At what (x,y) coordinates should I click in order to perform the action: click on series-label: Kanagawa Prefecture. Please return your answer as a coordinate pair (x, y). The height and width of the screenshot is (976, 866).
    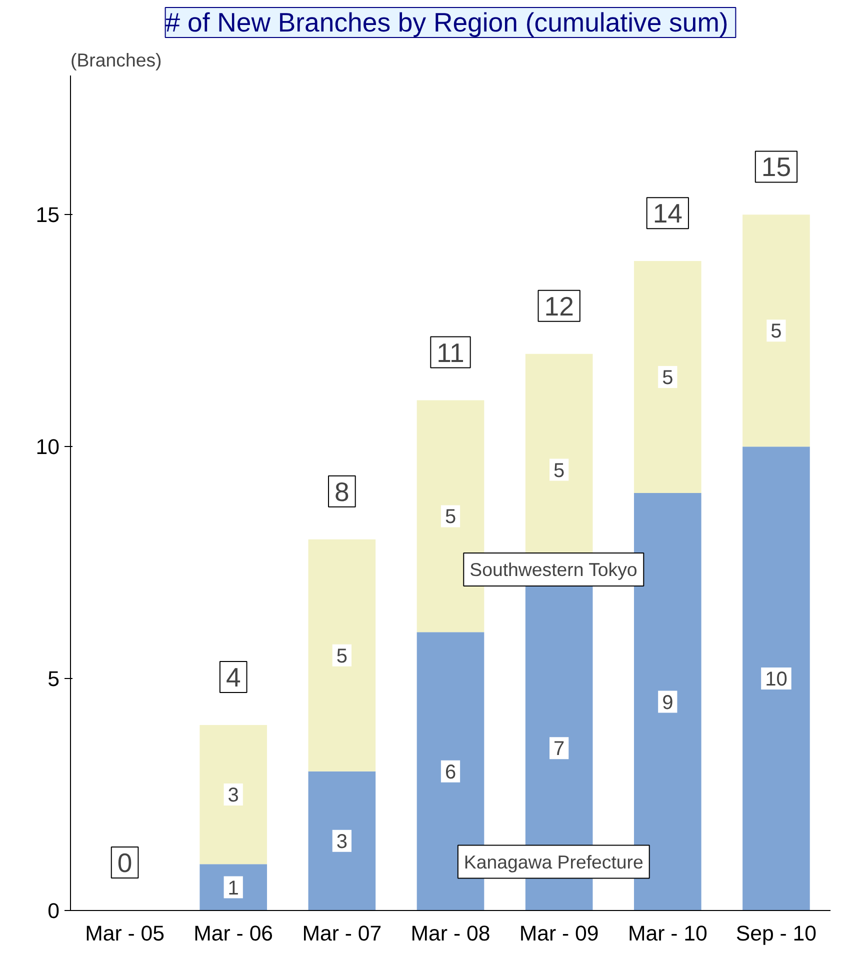
    Looking at the image, I should click on (554, 861).